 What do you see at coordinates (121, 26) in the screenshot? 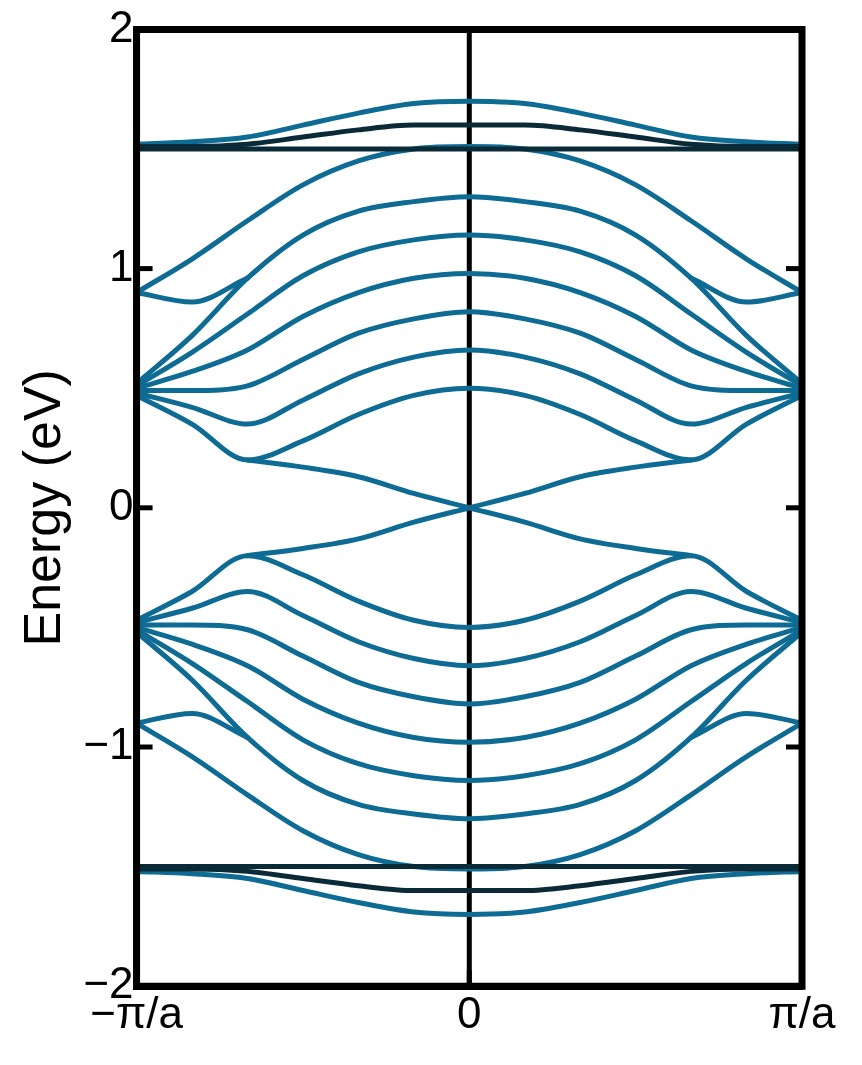
I see `y-tick-label: 2` at bounding box center [121, 26].